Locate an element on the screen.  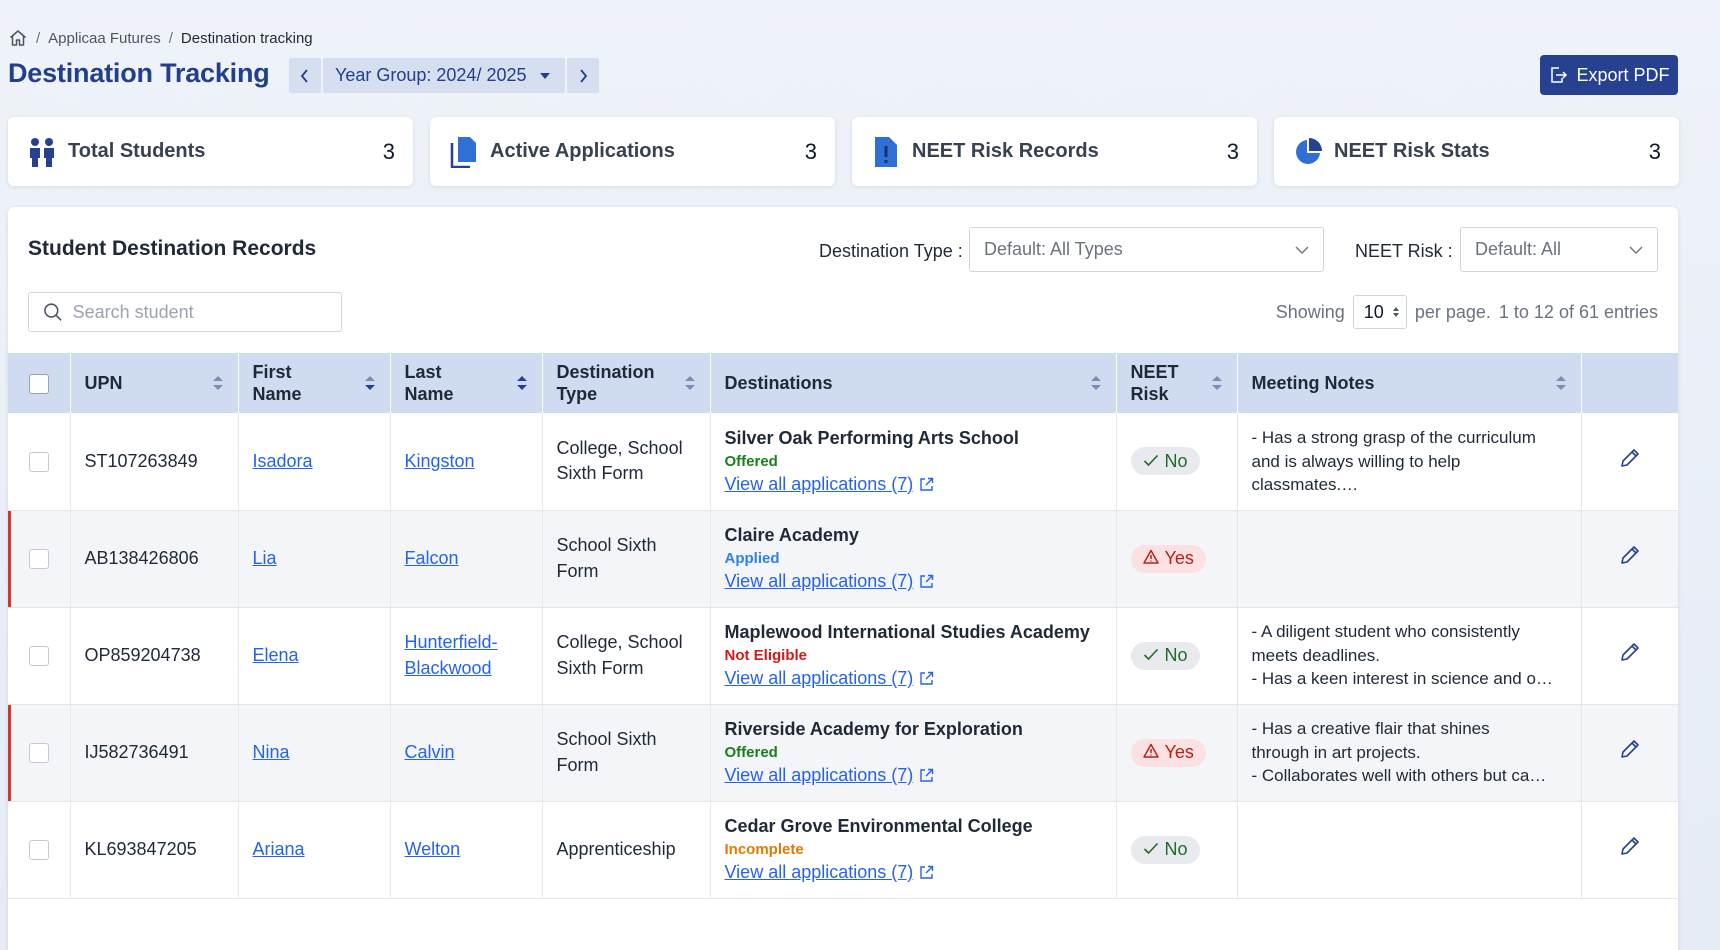
destination-name: Riverside Academy for Exploration is located at coordinates (873, 728).